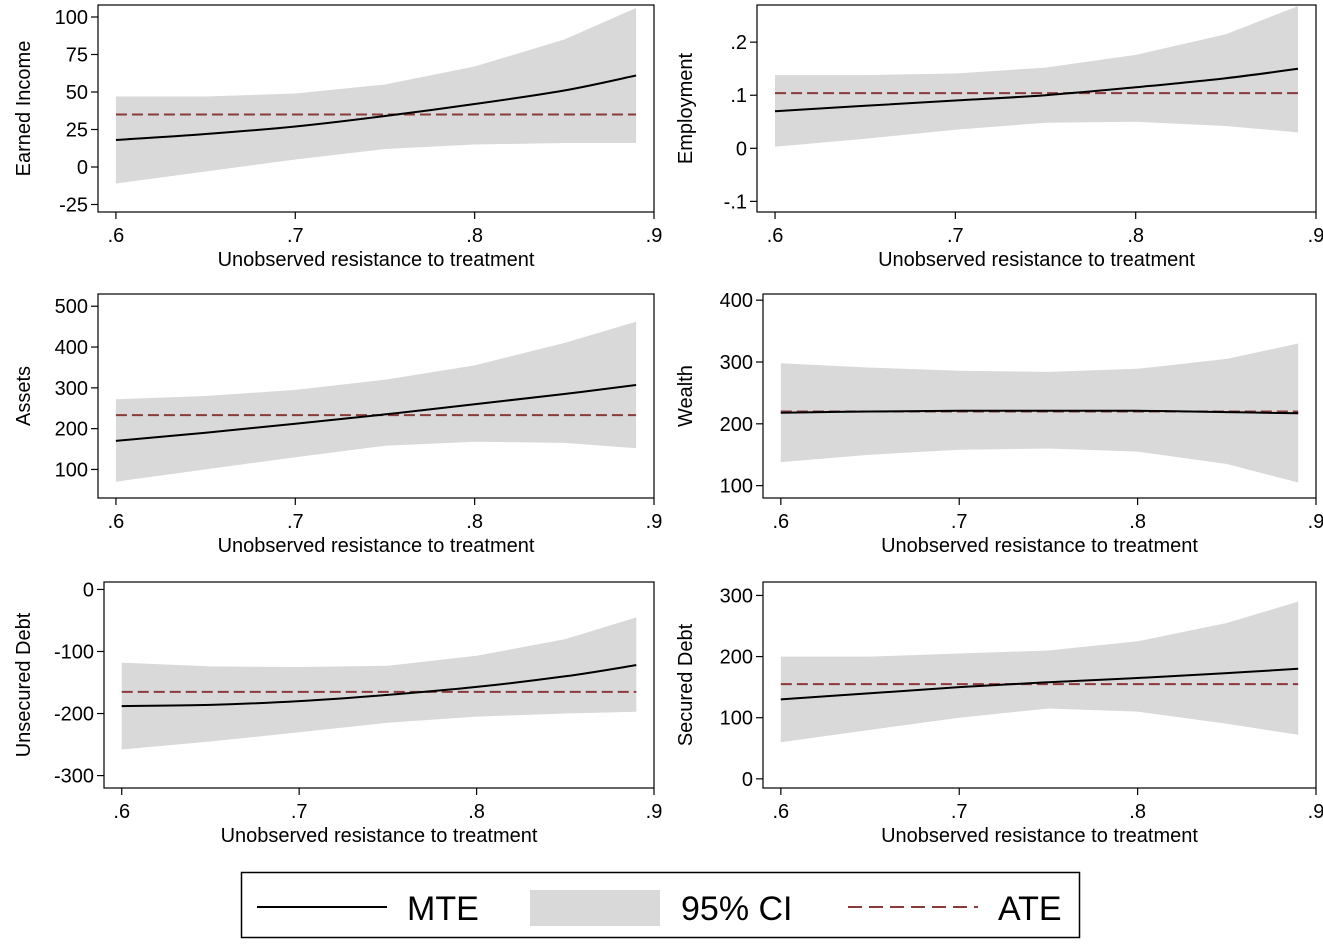 This screenshot has width=1323, height=944. Describe the element at coordinates (74, 715) in the screenshot. I see `y-tick-label: -200` at that location.